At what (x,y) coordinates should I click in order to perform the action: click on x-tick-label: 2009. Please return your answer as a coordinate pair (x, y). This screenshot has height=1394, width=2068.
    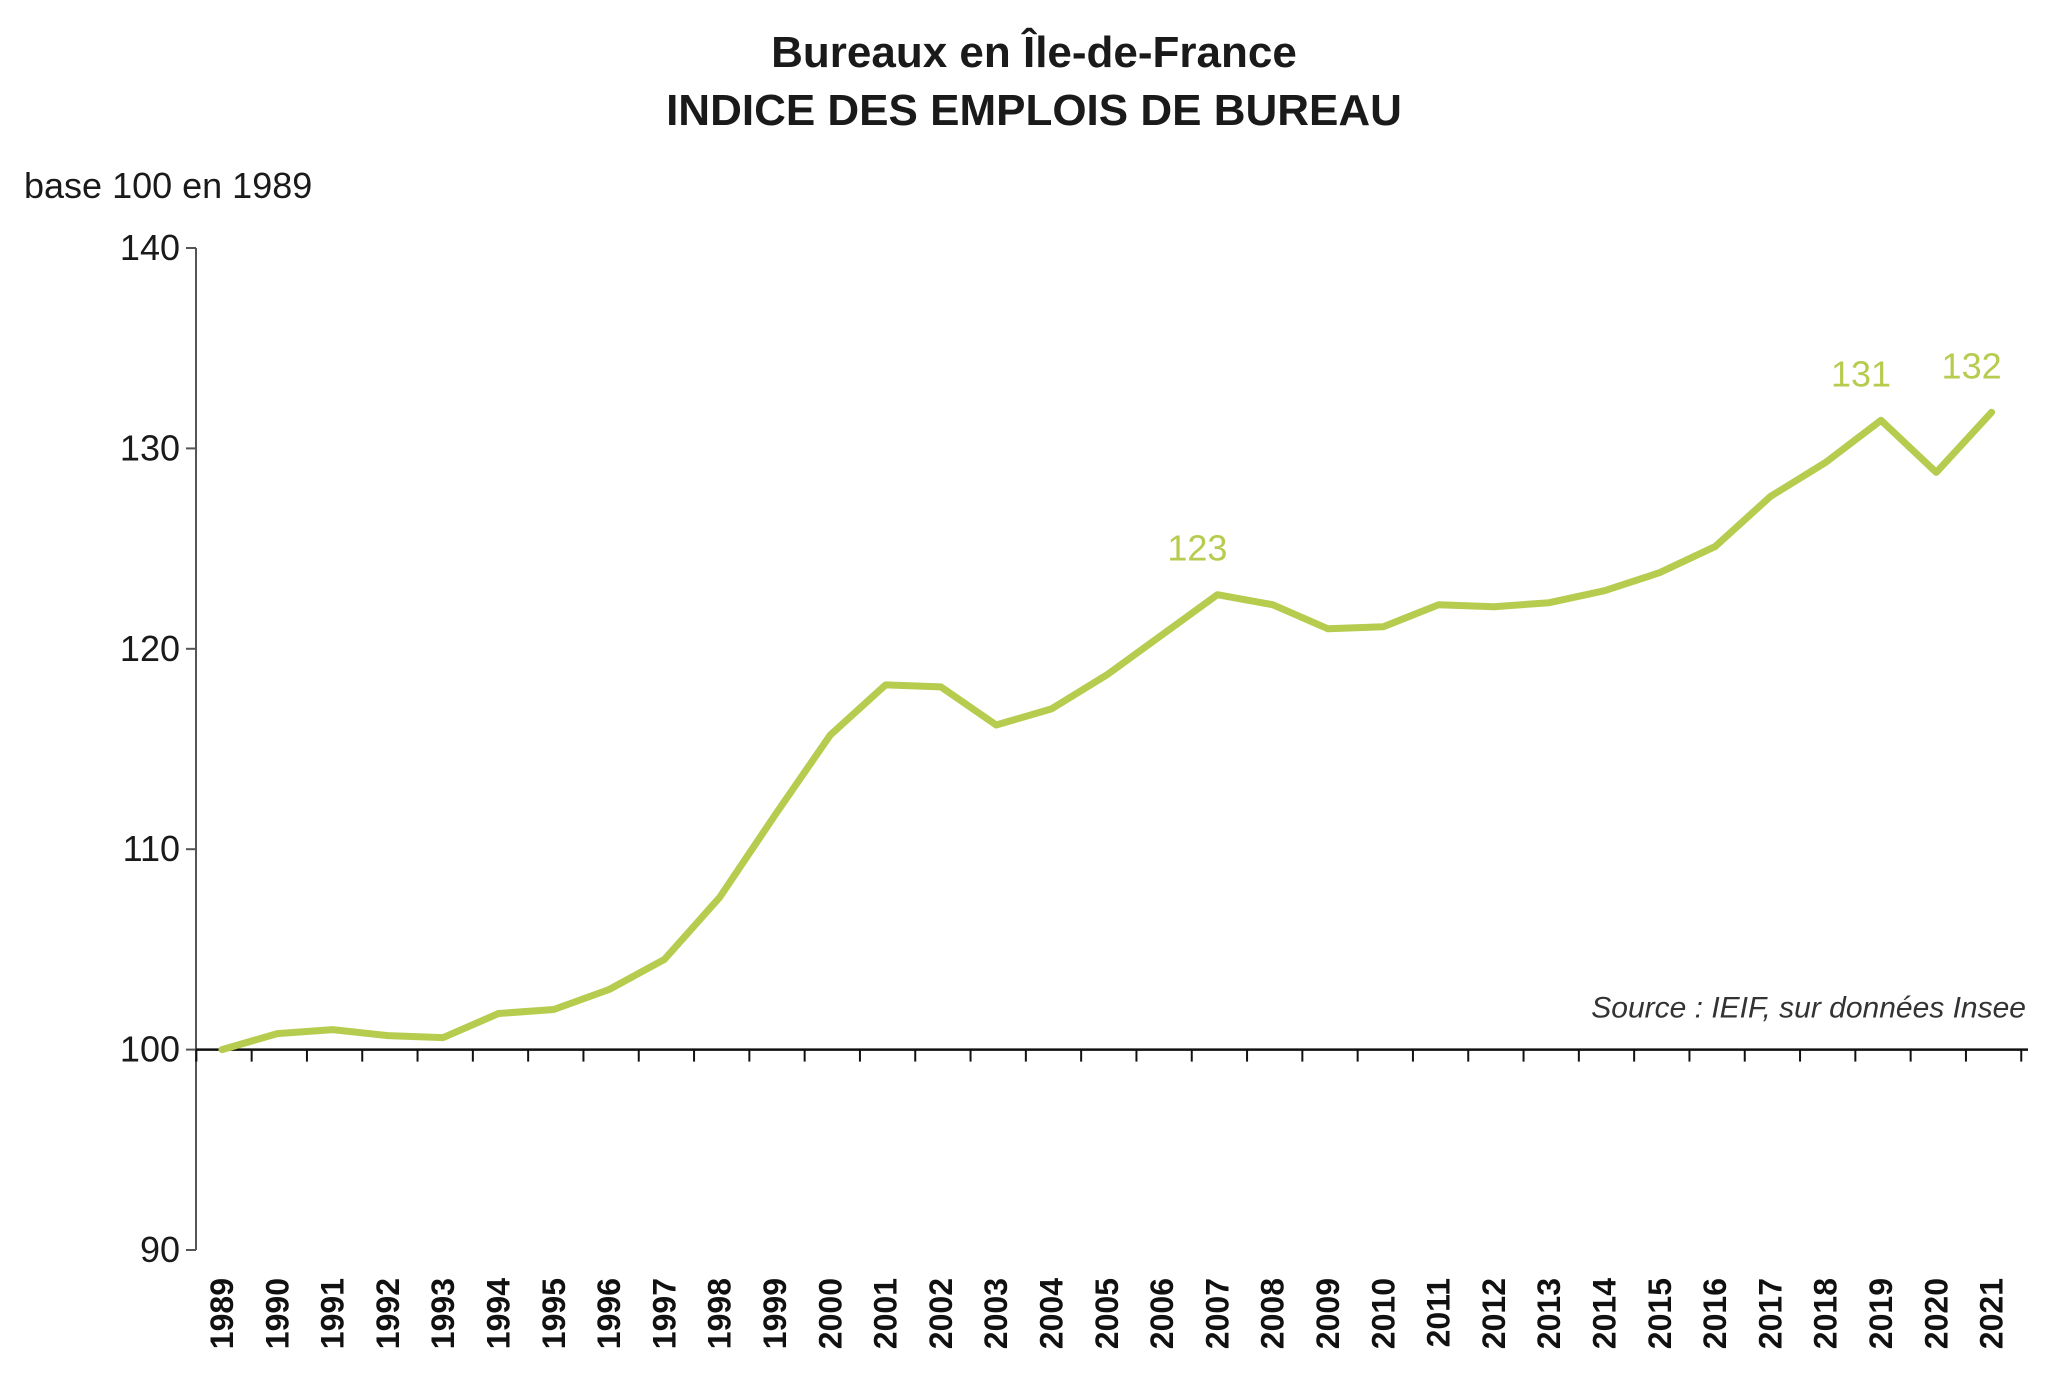
    Looking at the image, I should click on (1328, 1313).